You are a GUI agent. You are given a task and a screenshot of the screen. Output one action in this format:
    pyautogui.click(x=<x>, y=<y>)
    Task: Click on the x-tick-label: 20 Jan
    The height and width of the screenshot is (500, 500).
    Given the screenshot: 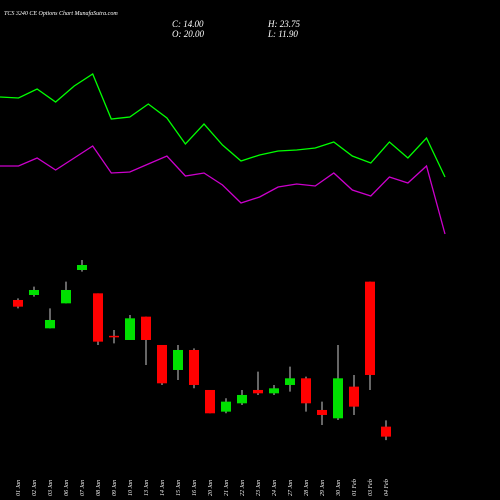 What is the action you would take?
    pyautogui.click(x=211, y=488)
    